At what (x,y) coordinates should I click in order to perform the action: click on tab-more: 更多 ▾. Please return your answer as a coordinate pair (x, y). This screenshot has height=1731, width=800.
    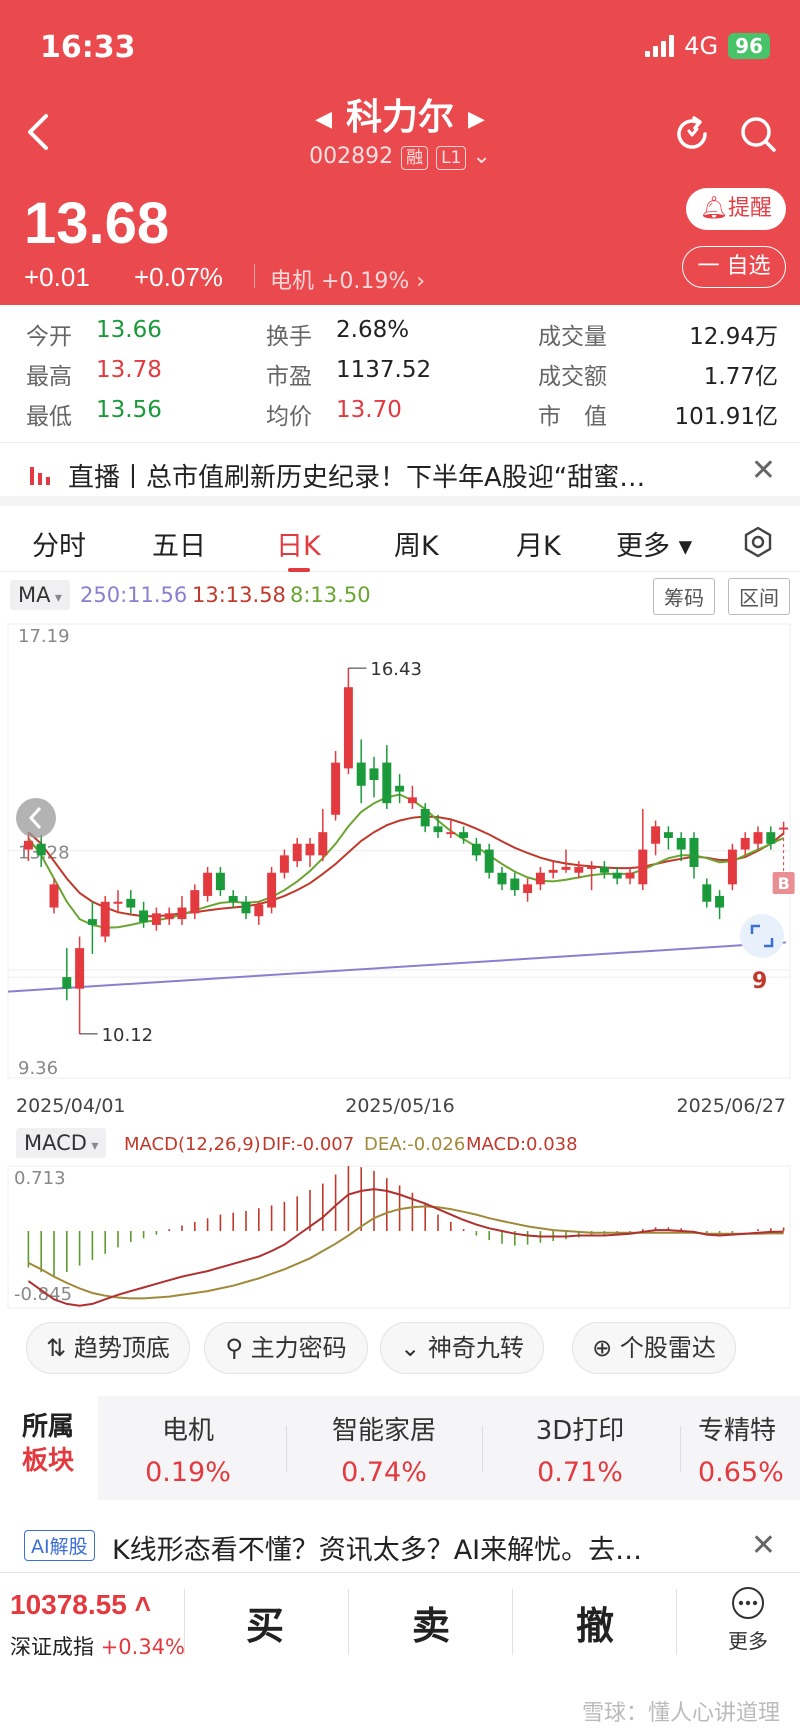
    Looking at the image, I should click on (654, 546).